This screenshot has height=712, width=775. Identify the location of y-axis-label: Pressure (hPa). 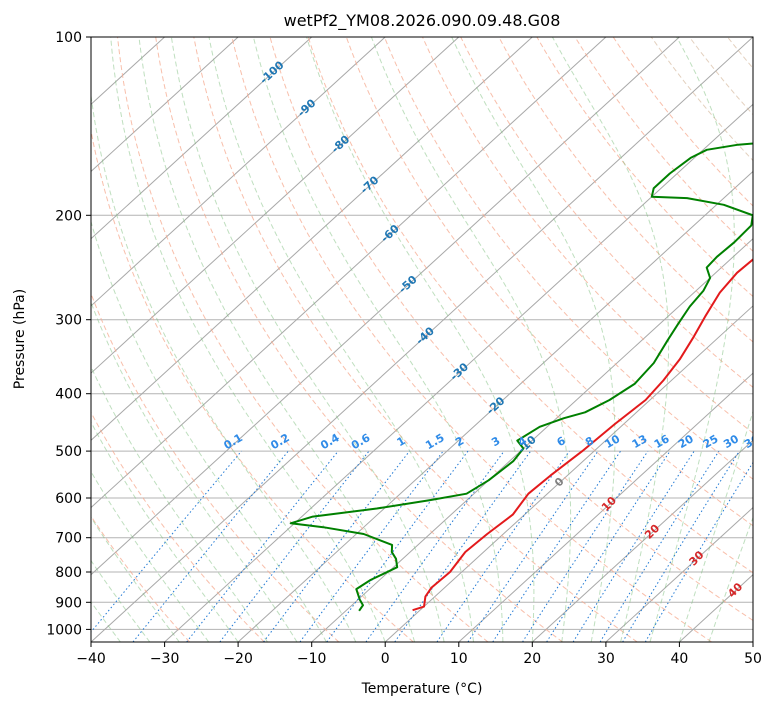
(20, 339).